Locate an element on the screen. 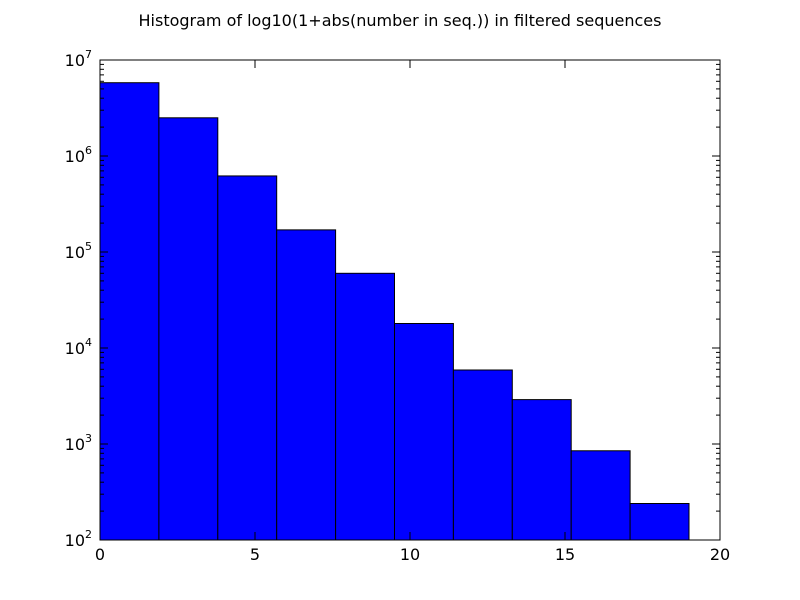 This screenshot has height=600, width=800. x-tick-label-3: 15 is located at coordinates (565, 554).